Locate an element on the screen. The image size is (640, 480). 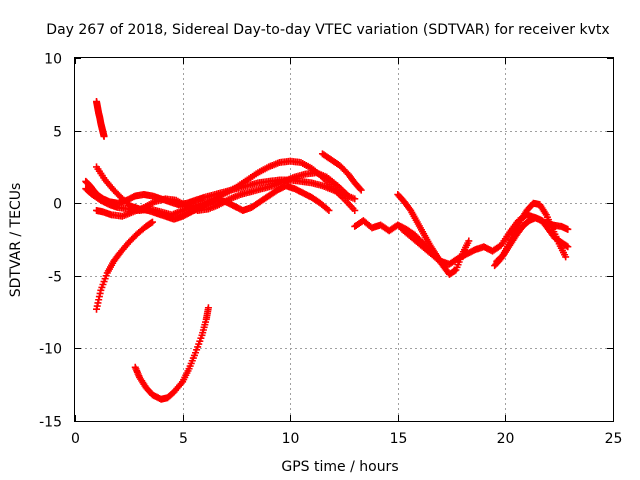
y-tick-label: -10 is located at coordinates (50, 350).